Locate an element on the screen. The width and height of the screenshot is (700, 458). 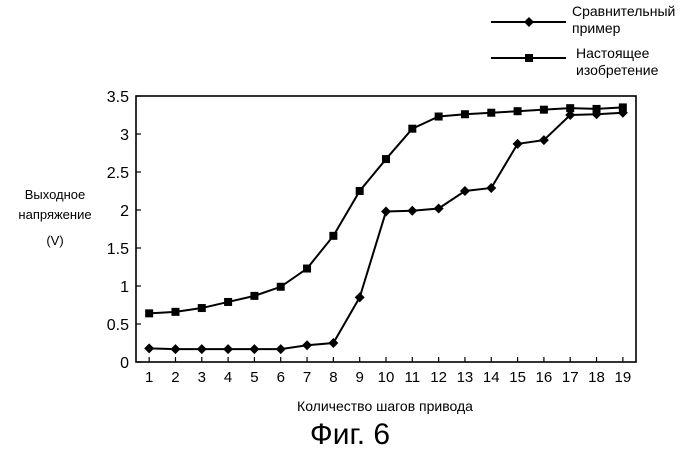
legend-label-invention-line-1: Настоящее is located at coordinates (613, 53).